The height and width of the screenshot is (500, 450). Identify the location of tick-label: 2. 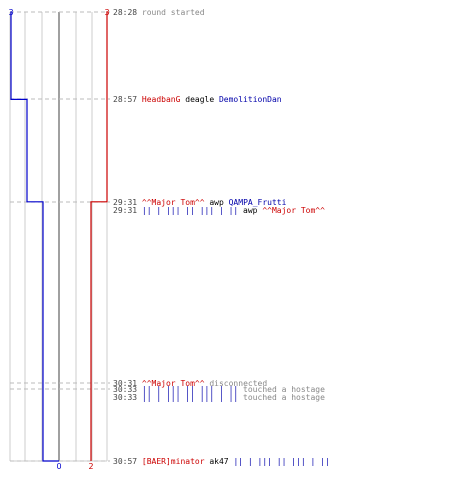
(90, 466).